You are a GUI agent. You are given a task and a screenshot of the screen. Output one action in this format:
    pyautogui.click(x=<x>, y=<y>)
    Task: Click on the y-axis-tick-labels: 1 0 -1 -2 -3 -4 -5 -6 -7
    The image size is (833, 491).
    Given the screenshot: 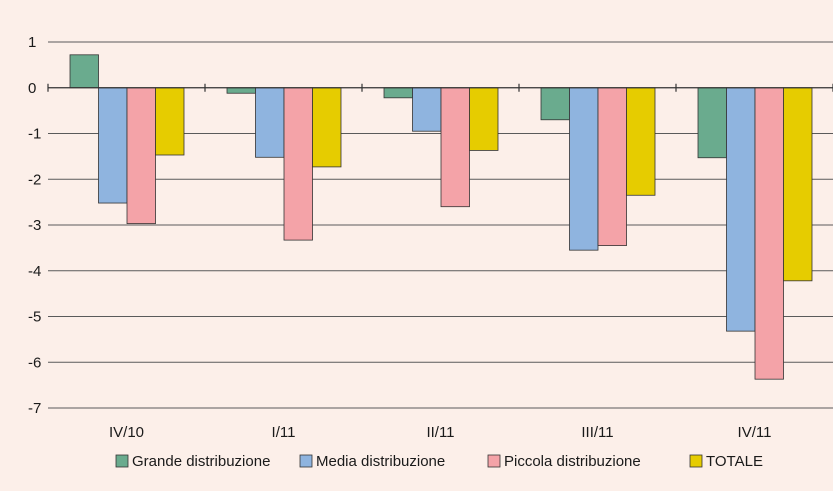 What is the action you would take?
    pyautogui.click(x=34, y=225)
    